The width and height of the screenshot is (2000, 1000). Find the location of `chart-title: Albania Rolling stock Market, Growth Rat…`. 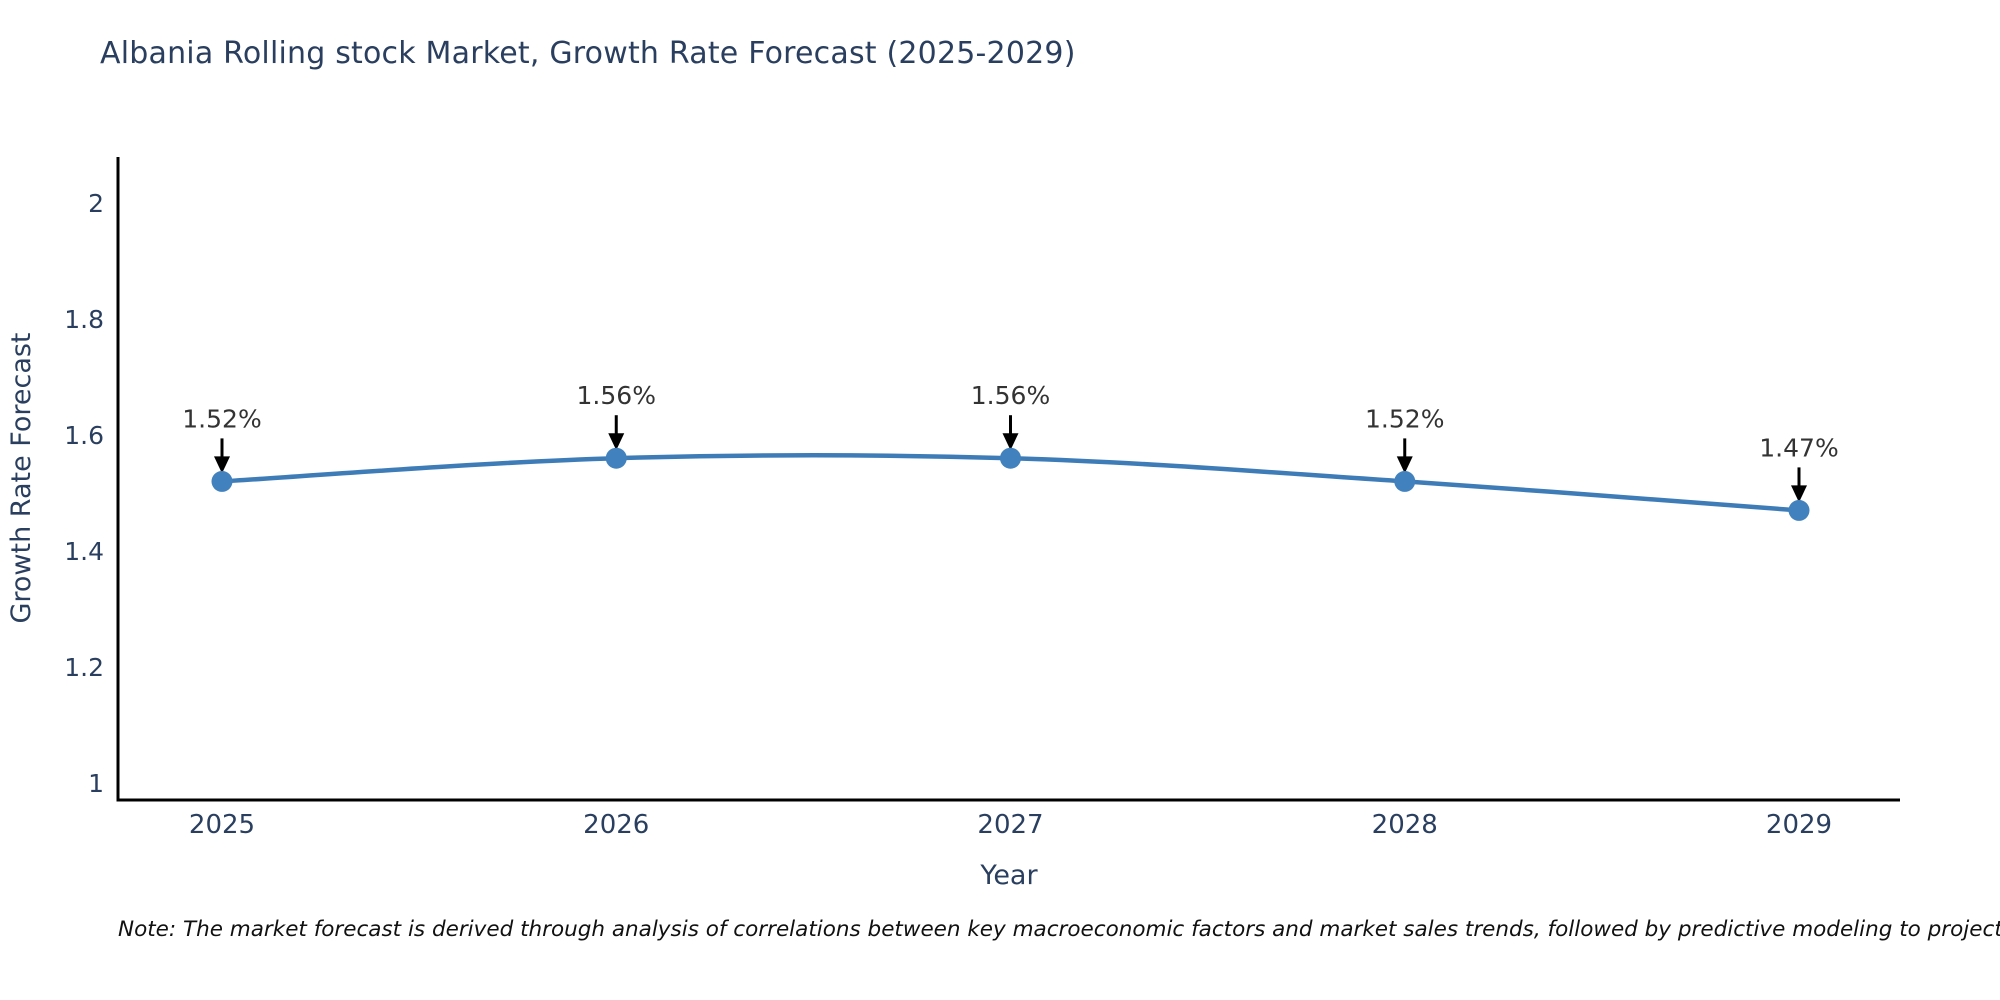

chart-title: Albania Rolling stock Market, Growth Rat… is located at coordinates (588, 53).